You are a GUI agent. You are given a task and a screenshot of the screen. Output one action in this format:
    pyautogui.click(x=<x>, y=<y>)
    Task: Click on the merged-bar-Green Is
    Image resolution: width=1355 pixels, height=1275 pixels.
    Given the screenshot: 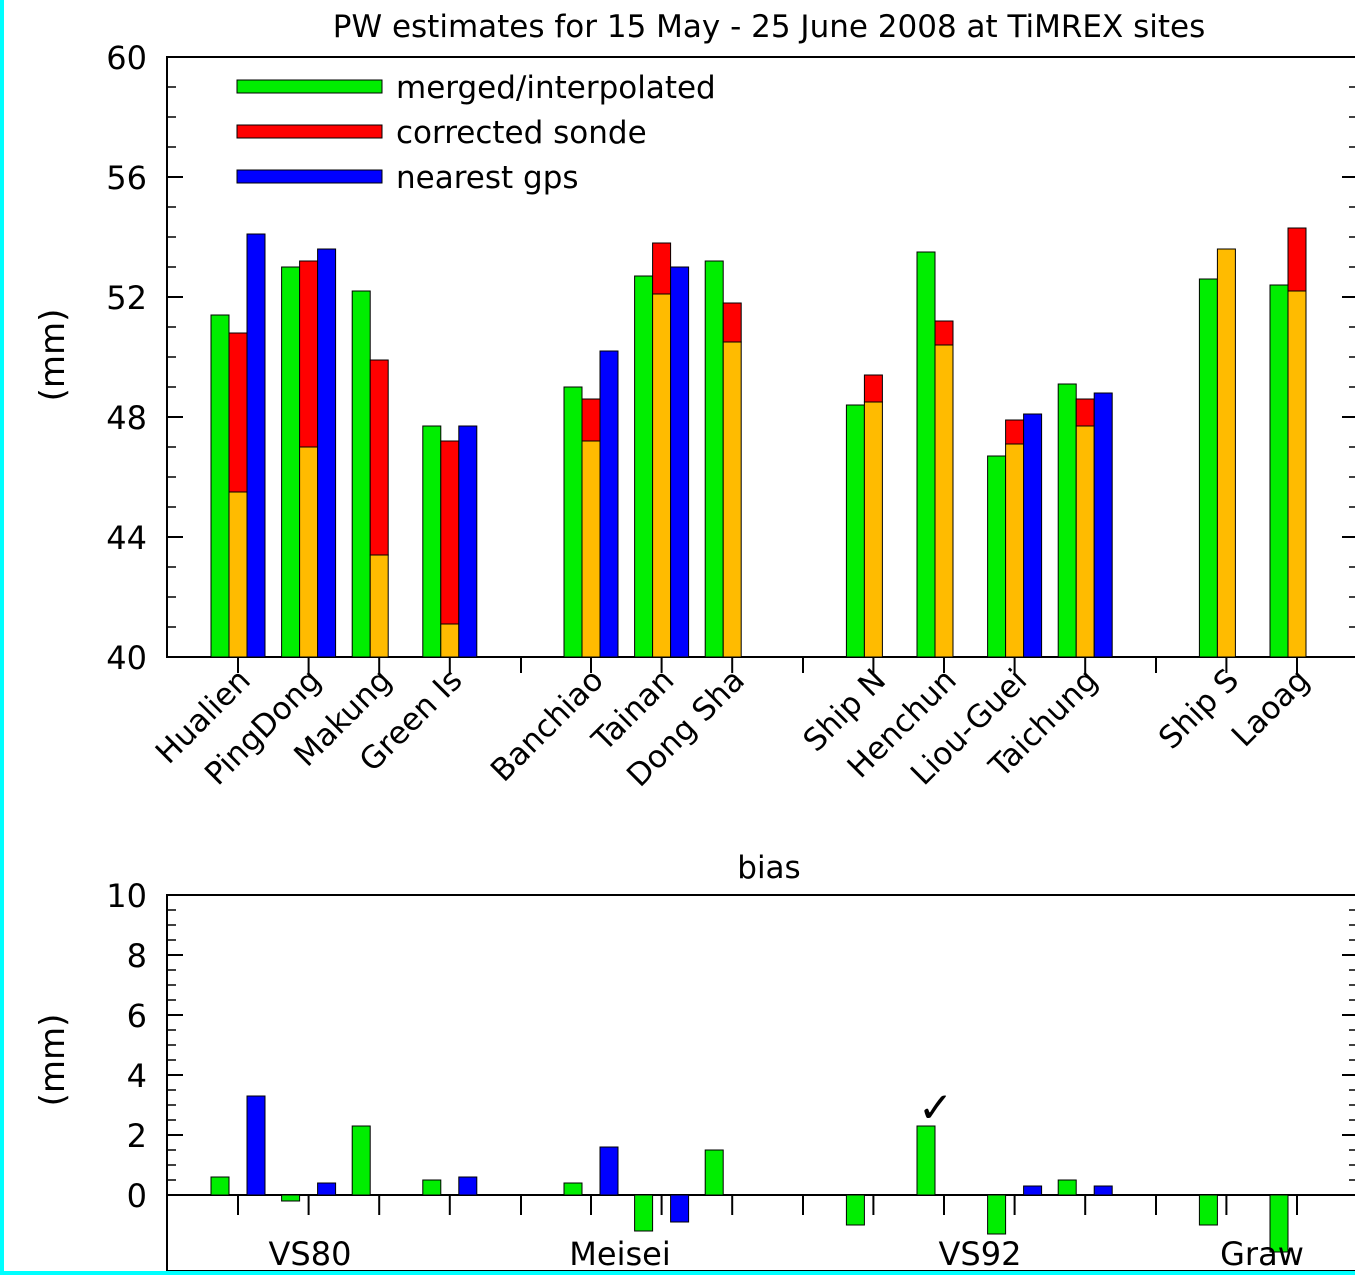 What is the action you would take?
    pyautogui.click(x=432, y=541)
    